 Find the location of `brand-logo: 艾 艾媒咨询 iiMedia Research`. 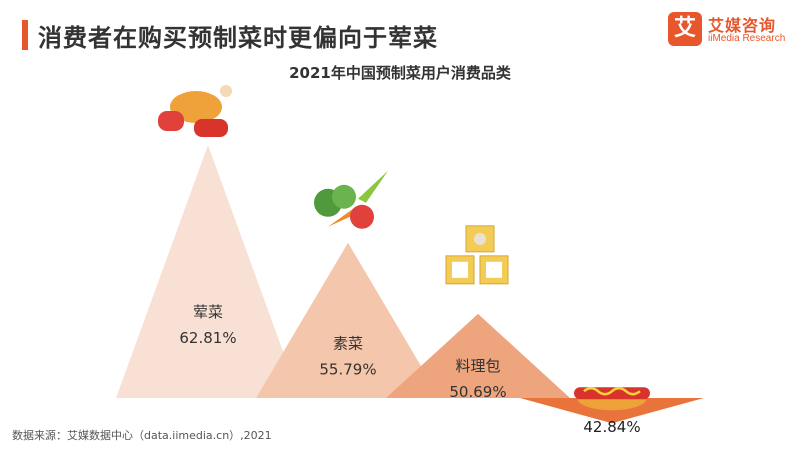

brand-logo: 艾 艾媒咨询 iiMedia Research is located at coordinates (728, 30).